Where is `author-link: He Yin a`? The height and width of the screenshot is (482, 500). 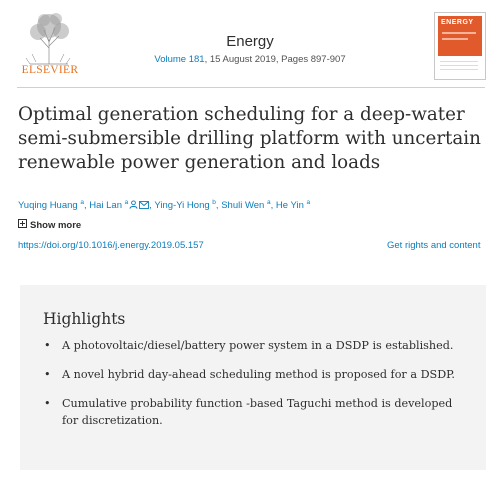 author-link: He Yin a is located at coordinates (293, 205).